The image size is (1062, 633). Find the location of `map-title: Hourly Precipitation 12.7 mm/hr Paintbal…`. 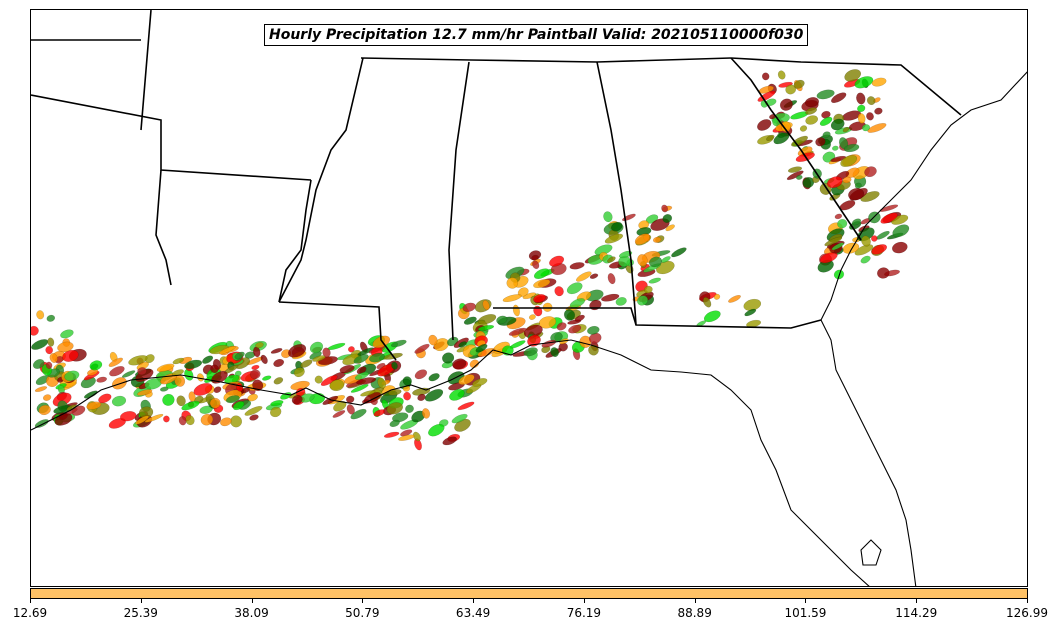

map-title: Hourly Precipitation 12.7 mm/hr Paintbal… is located at coordinates (536, 35).